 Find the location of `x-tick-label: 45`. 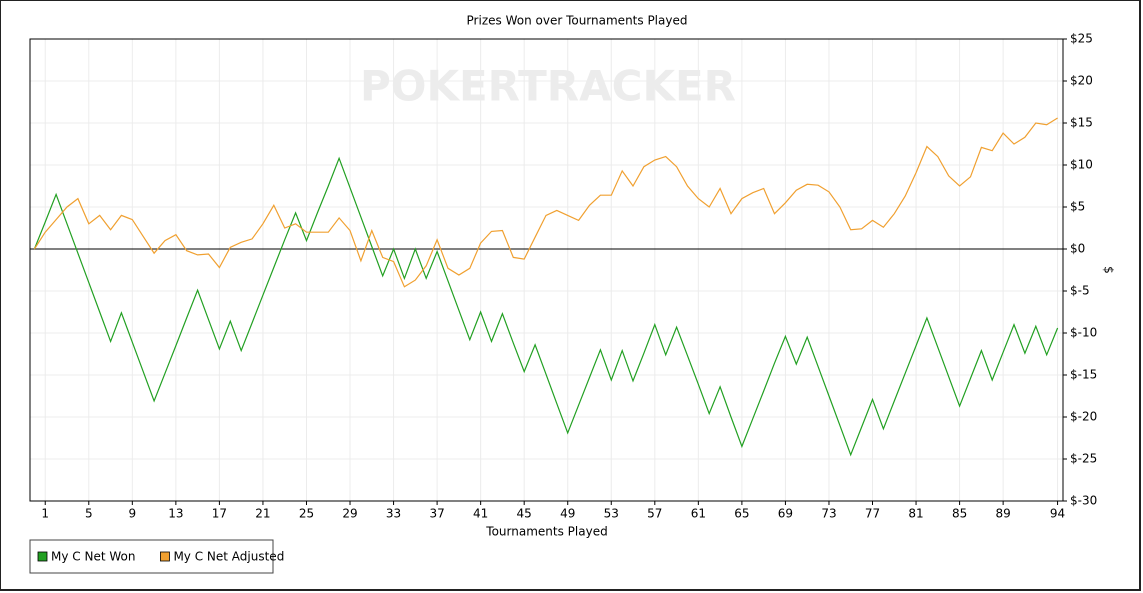

x-tick-label: 45 is located at coordinates (524, 514).